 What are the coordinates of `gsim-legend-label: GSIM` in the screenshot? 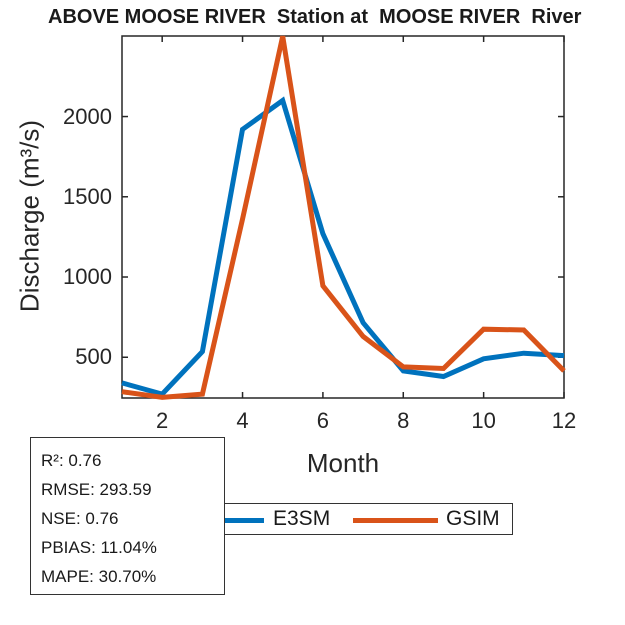 It's located at (473, 518).